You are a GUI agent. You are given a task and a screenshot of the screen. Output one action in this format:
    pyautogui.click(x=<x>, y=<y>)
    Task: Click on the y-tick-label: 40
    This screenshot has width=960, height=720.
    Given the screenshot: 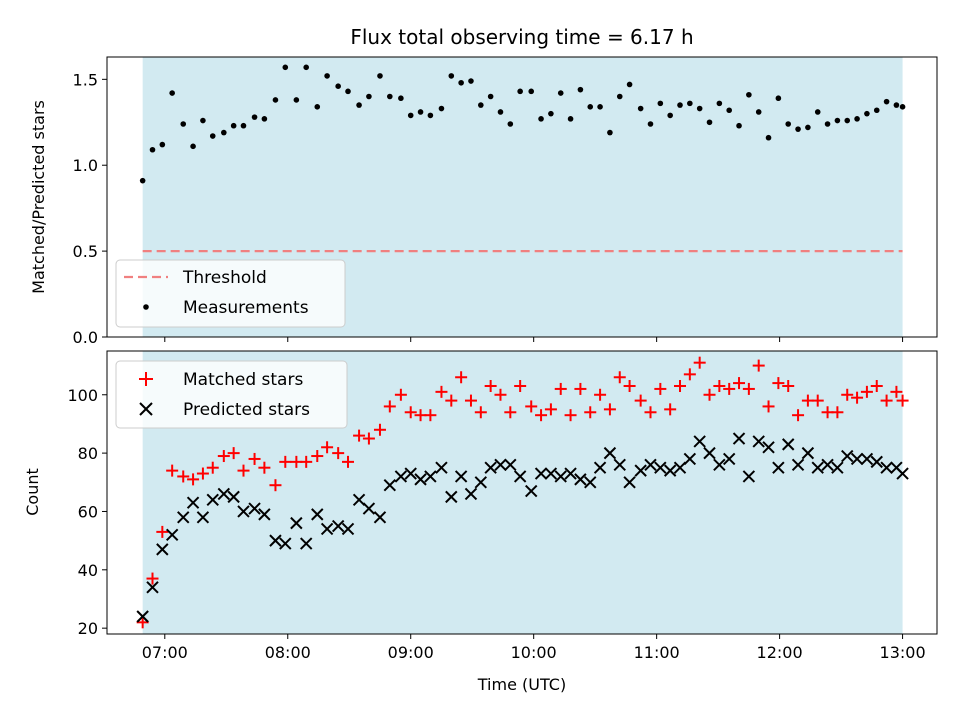 What is the action you would take?
    pyautogui.click(x=88, y=570)
    